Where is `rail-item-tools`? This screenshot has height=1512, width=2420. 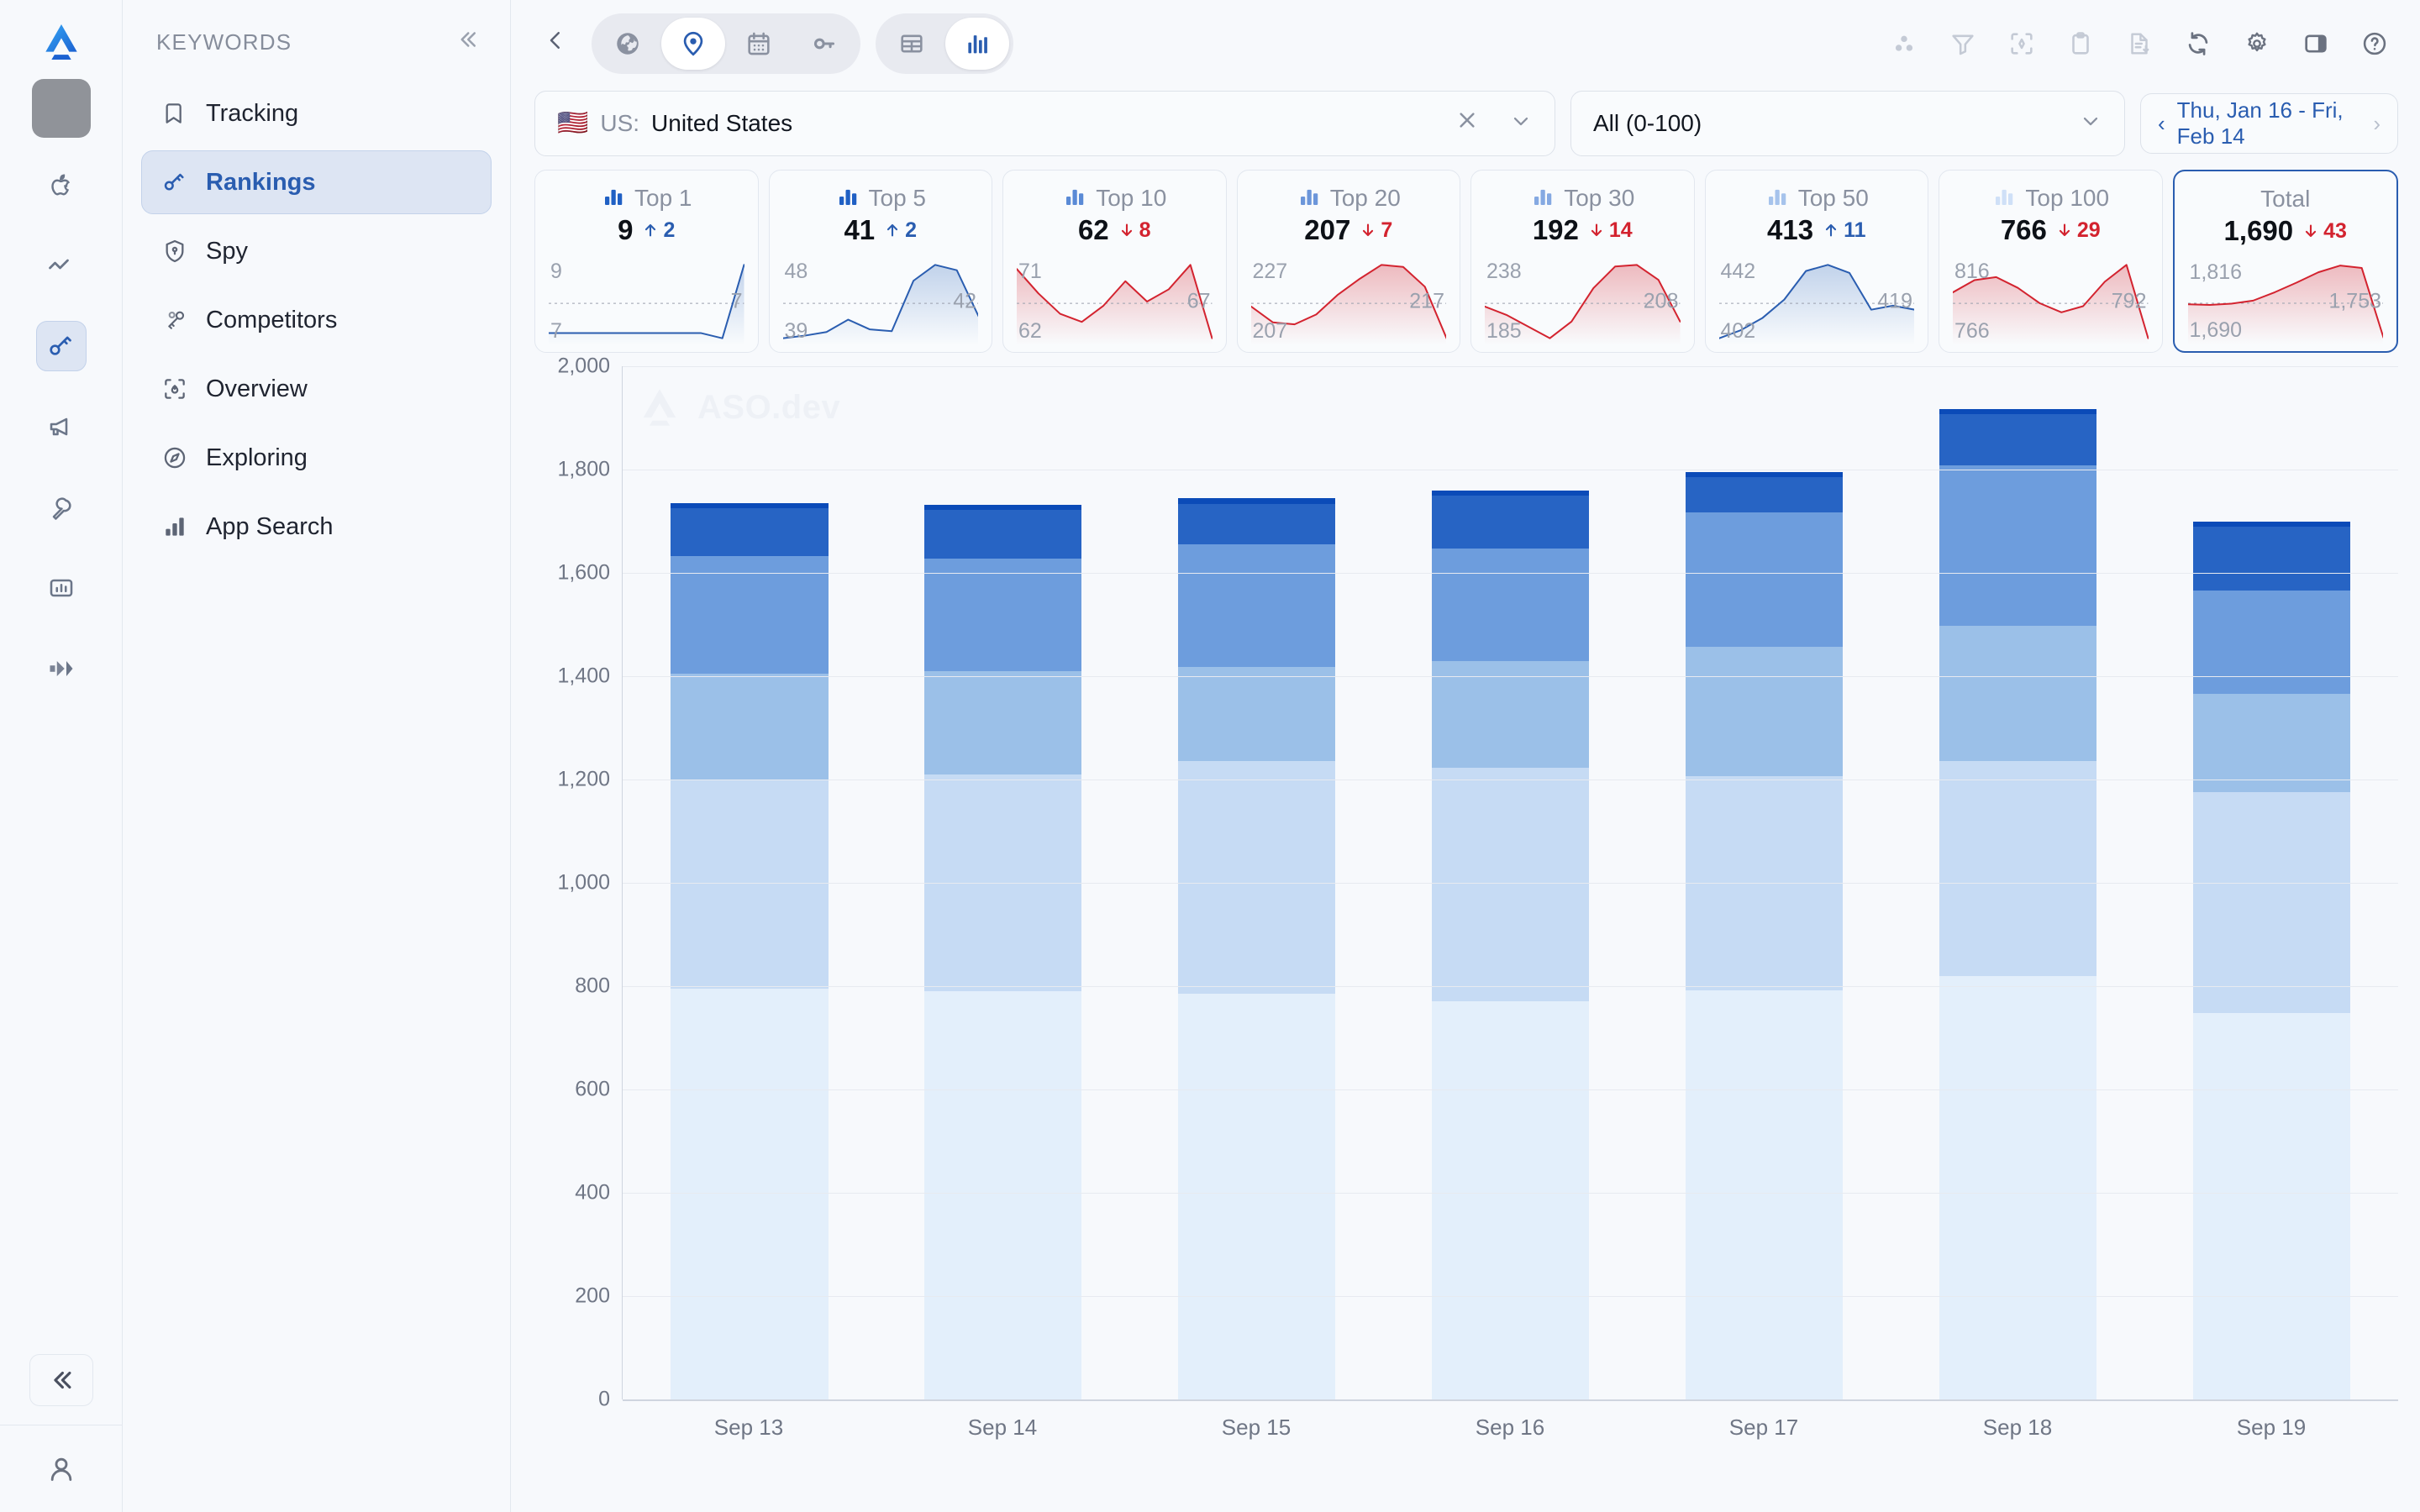
rail-item-tools is located at coordinates (62, 507).